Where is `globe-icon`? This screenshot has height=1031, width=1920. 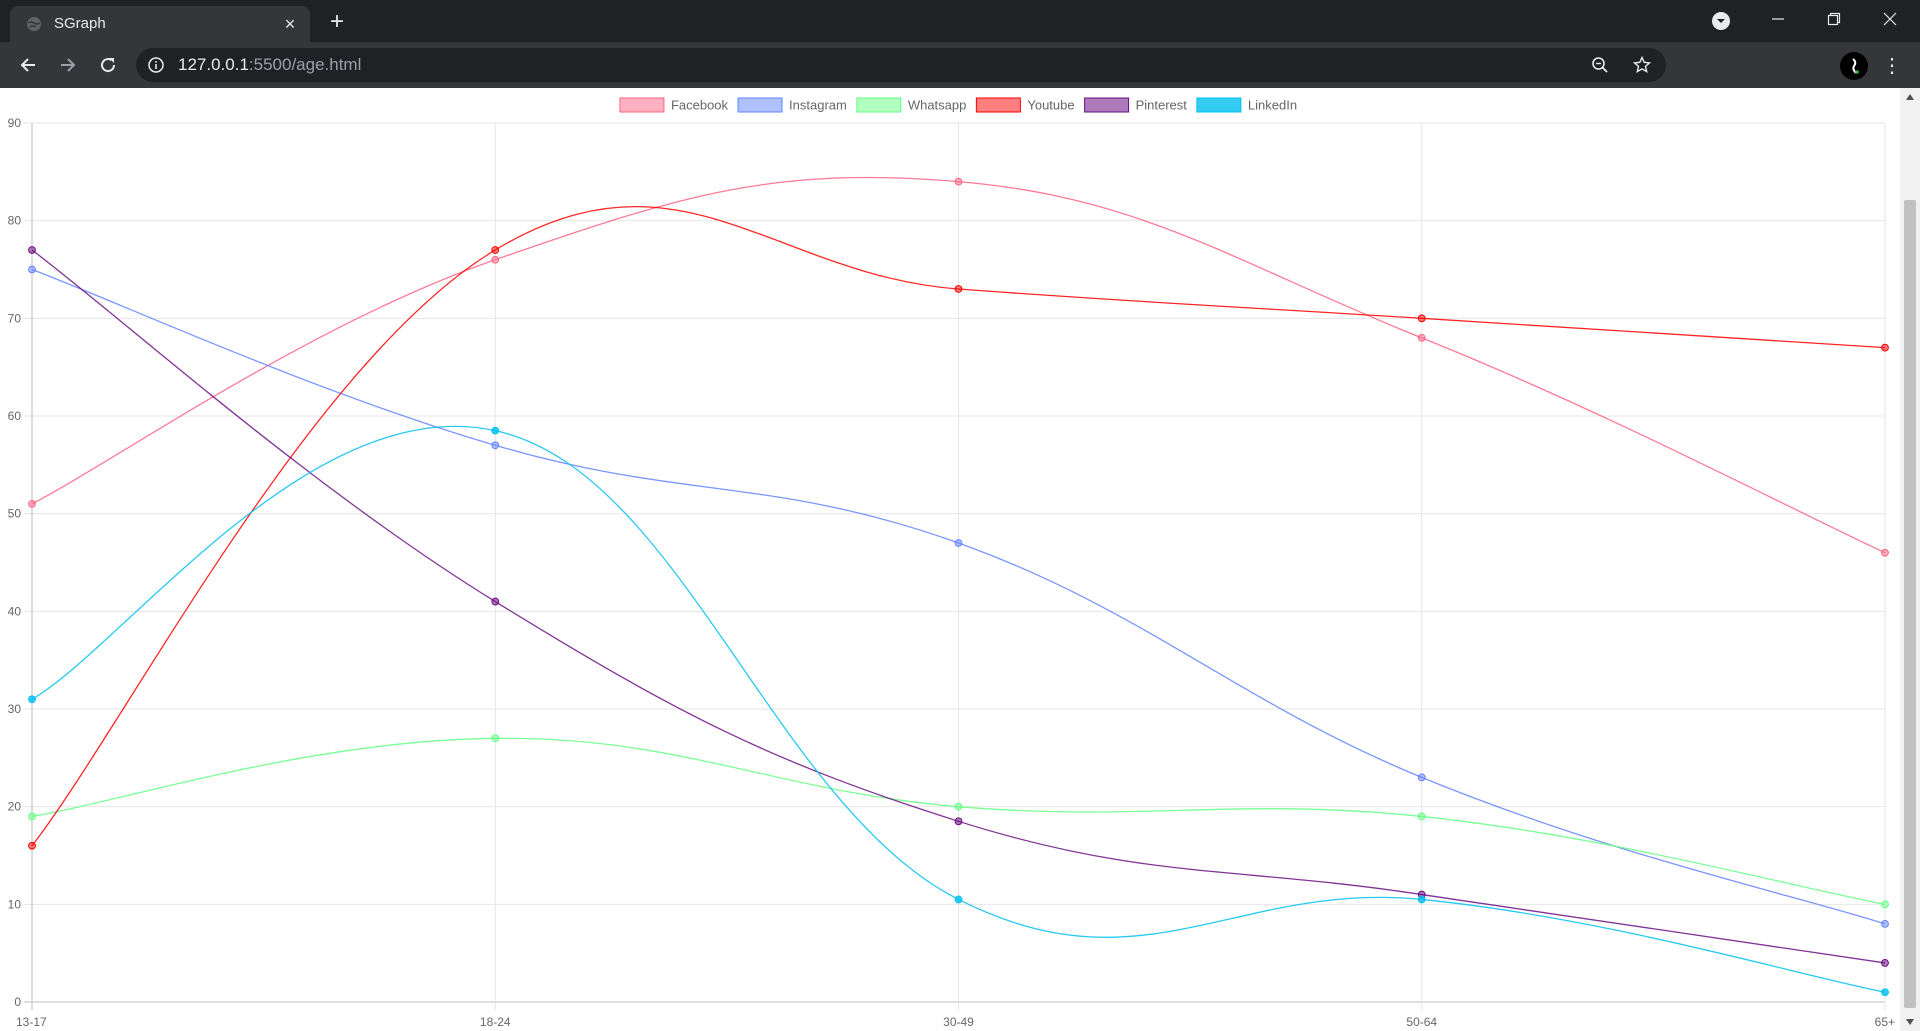
globe-icon is located at coordinates (34, 24).